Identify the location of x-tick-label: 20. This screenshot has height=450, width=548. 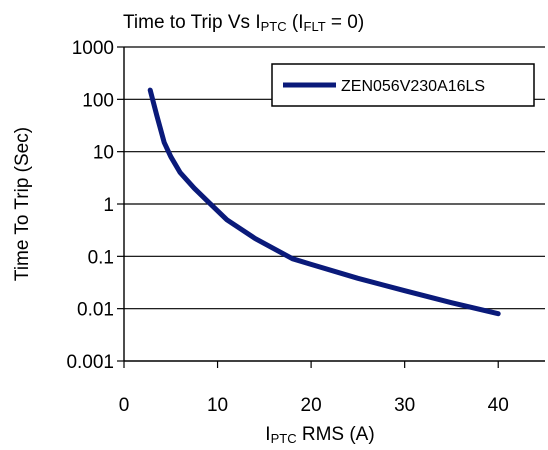
(311, 405).